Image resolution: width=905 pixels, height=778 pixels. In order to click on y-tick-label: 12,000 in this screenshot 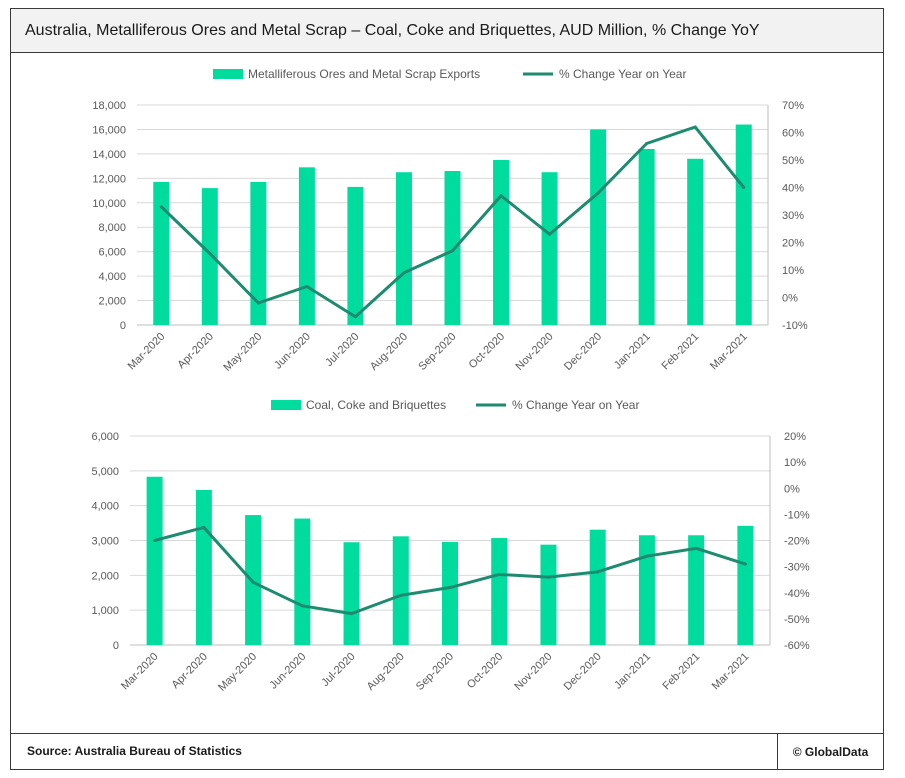, I will do `click(109, 179)`.